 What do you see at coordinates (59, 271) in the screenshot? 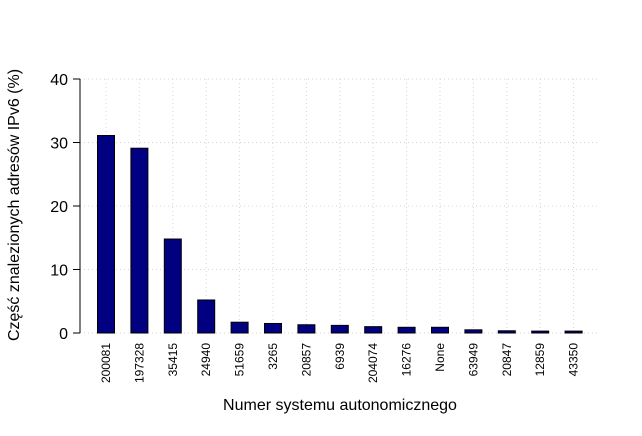
I see `y-tick-label: 10` at bounding box center [59, 271].